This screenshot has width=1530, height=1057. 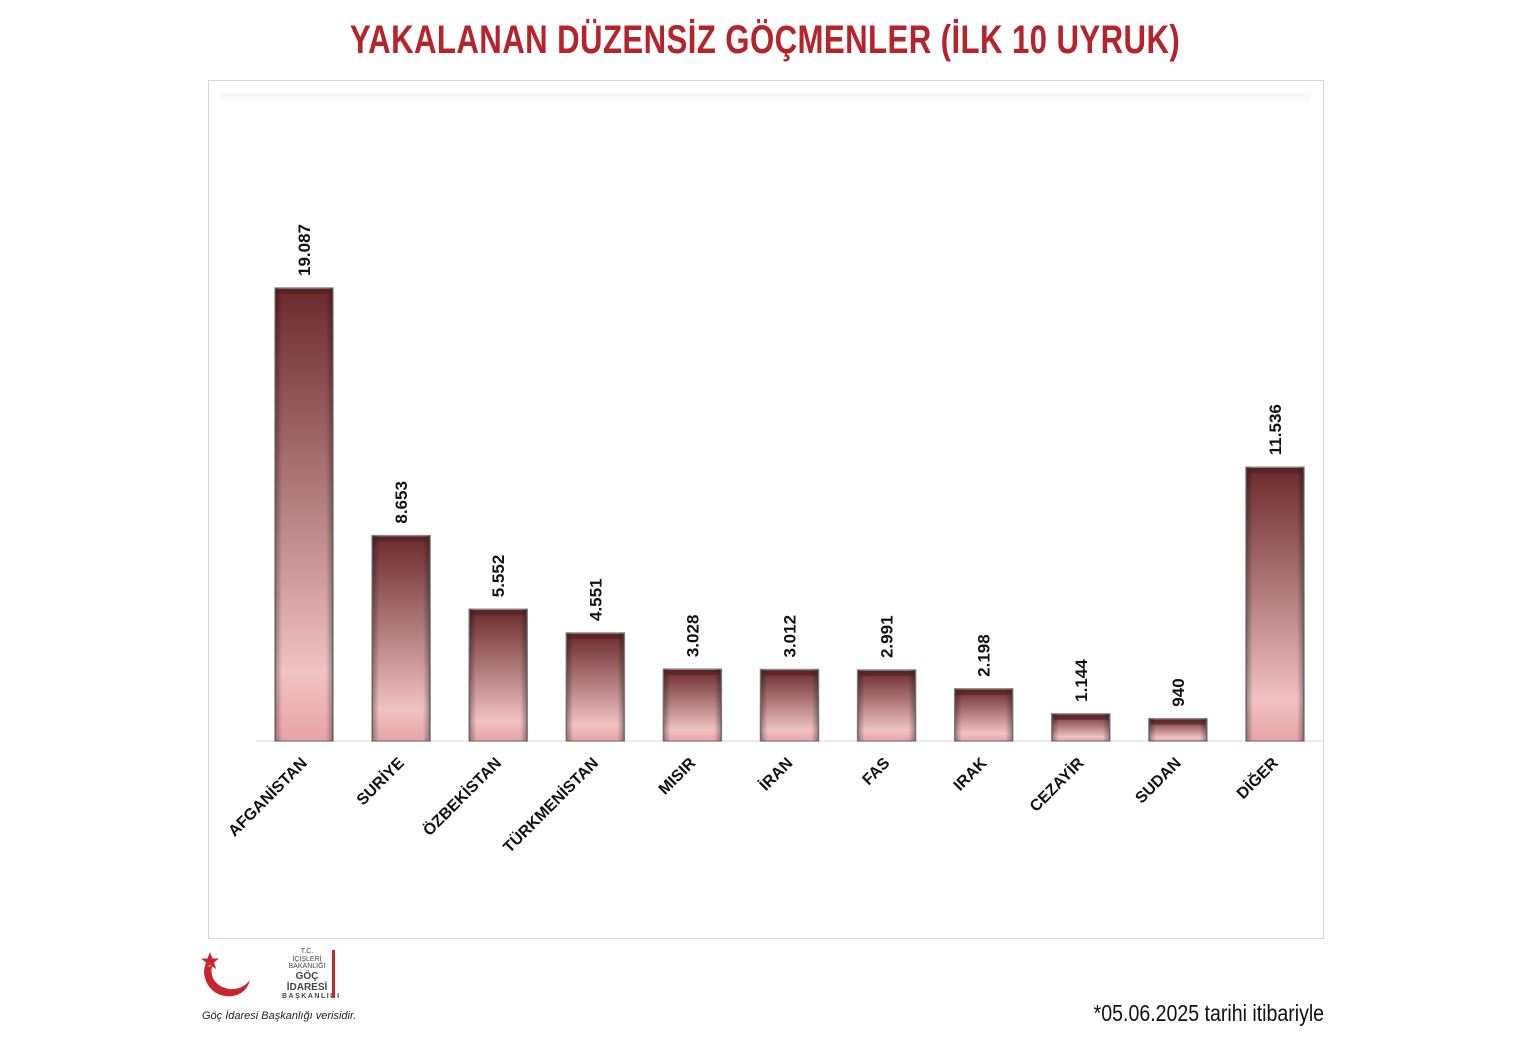 I want to click on data-label: 1.144, so click(x=1081, y=680).